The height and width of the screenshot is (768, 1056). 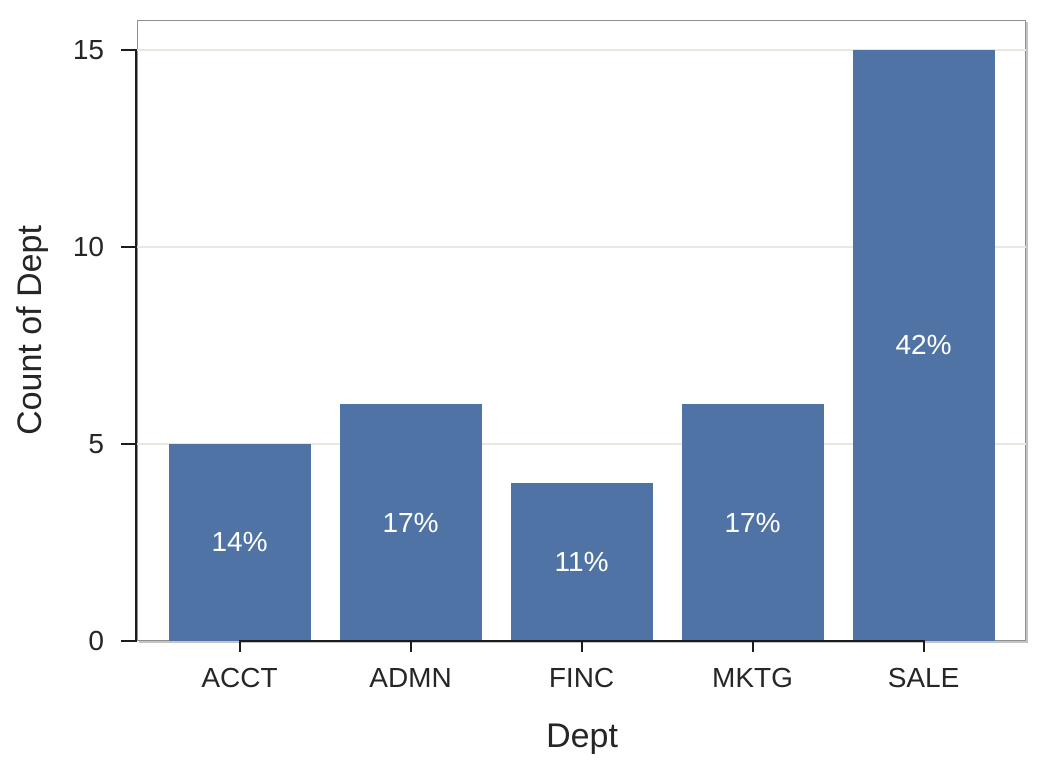 I want to click on x-tick-label-sale: SALE, so click(x=923, y=677).